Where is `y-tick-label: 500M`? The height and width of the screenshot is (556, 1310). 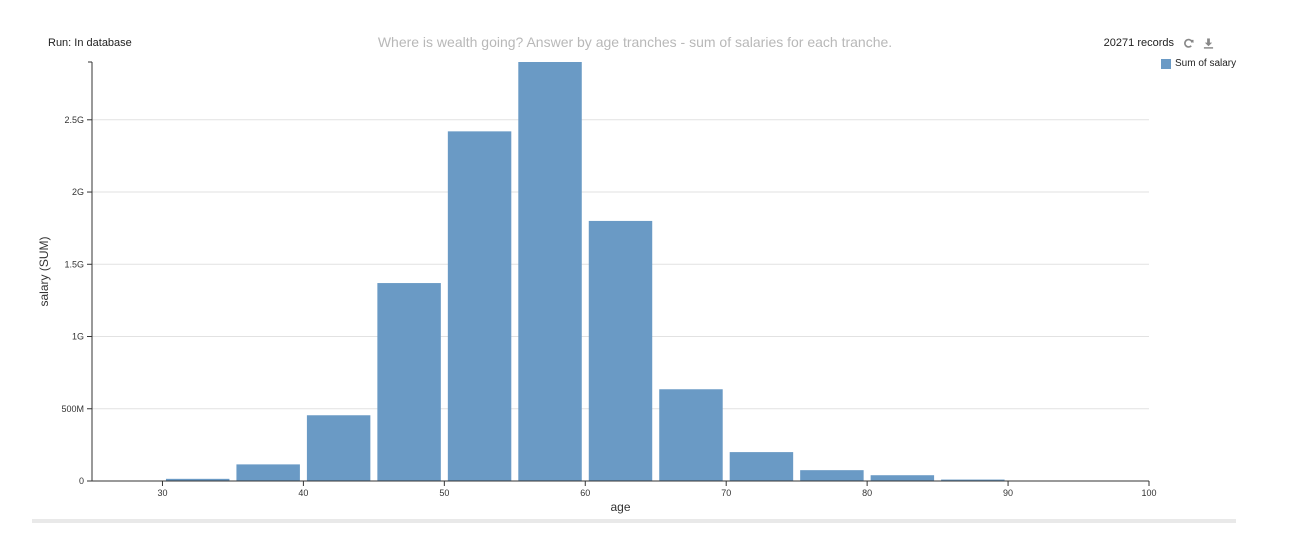
y-tick-label: 500M is located at coordinates (72, 409).